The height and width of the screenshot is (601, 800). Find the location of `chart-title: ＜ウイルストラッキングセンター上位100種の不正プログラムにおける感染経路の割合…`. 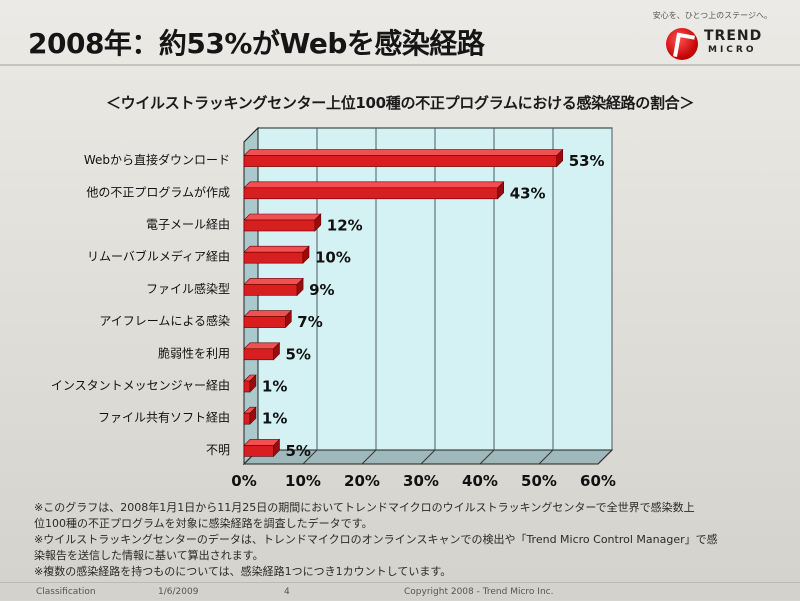

chart-title: ＜ウイルストラッキングセンター上位100種の不正プログラムにおける感染経路の割合… is located at coordinates (400, 103).